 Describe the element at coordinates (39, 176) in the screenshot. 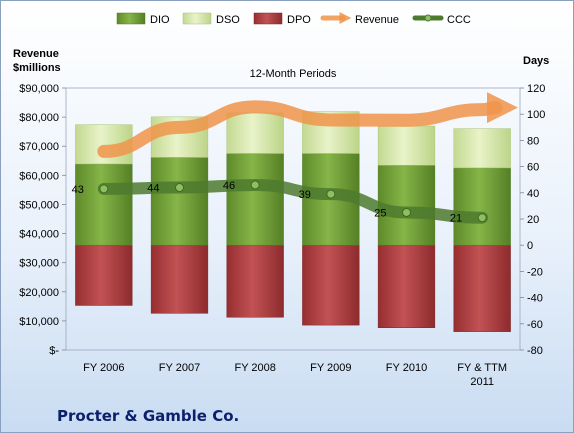

I see `y-left-tick-label: $60,000` at that location.